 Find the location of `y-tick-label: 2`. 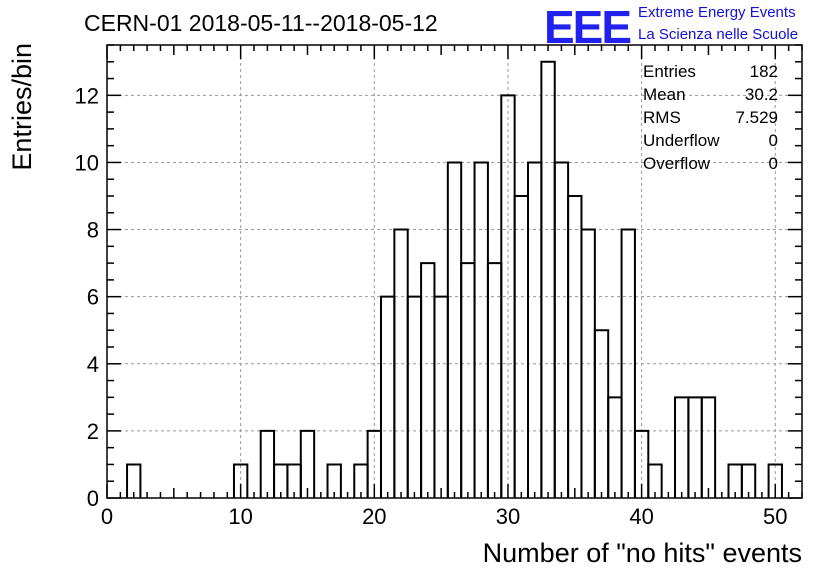

y-tick-label: 2 is located at coordinates (93, 431).